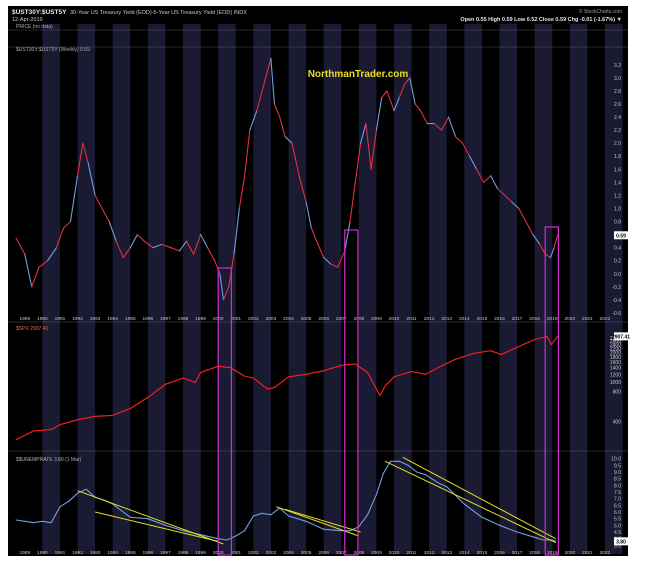  Describe the element at coordinates (323, 553) in the screenshot. I see `x-tick-label: 2006` at that location.